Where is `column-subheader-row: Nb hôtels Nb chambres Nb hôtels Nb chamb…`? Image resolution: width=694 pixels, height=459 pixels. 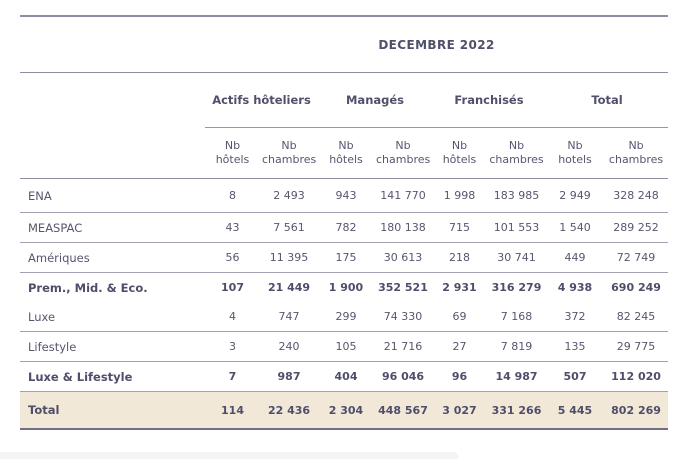
column-subheader-row: Nb hôtels Nb chambres Nb hôtels Nb chamb… is located at coordinates (344, 153).